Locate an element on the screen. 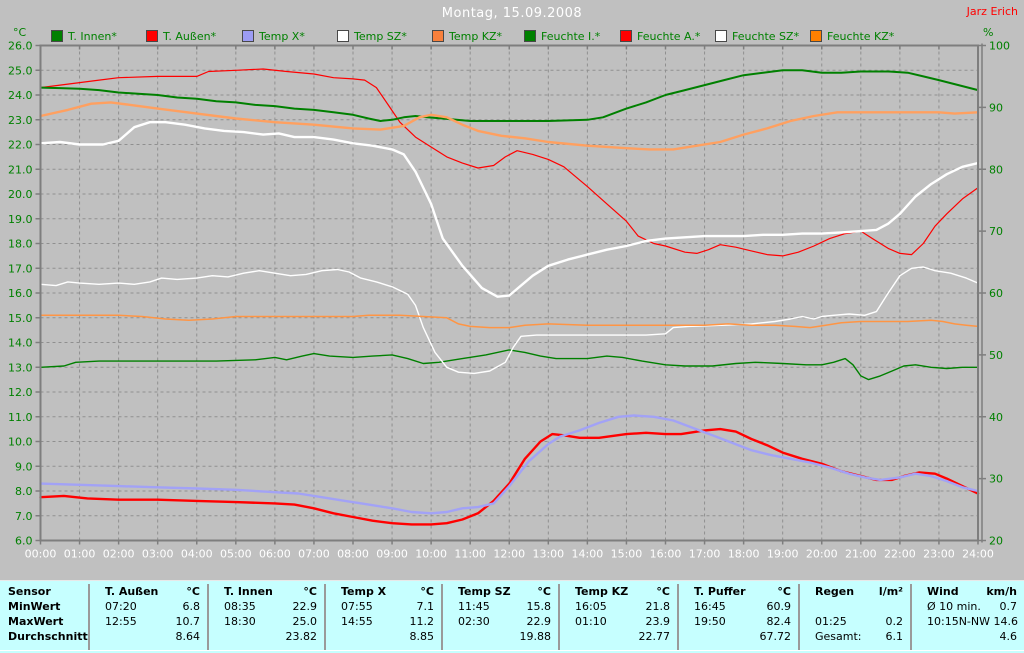 This screenshot has height=653, width=1024. table-row: 08:35 22.9 is located at coordinates (266, 606).